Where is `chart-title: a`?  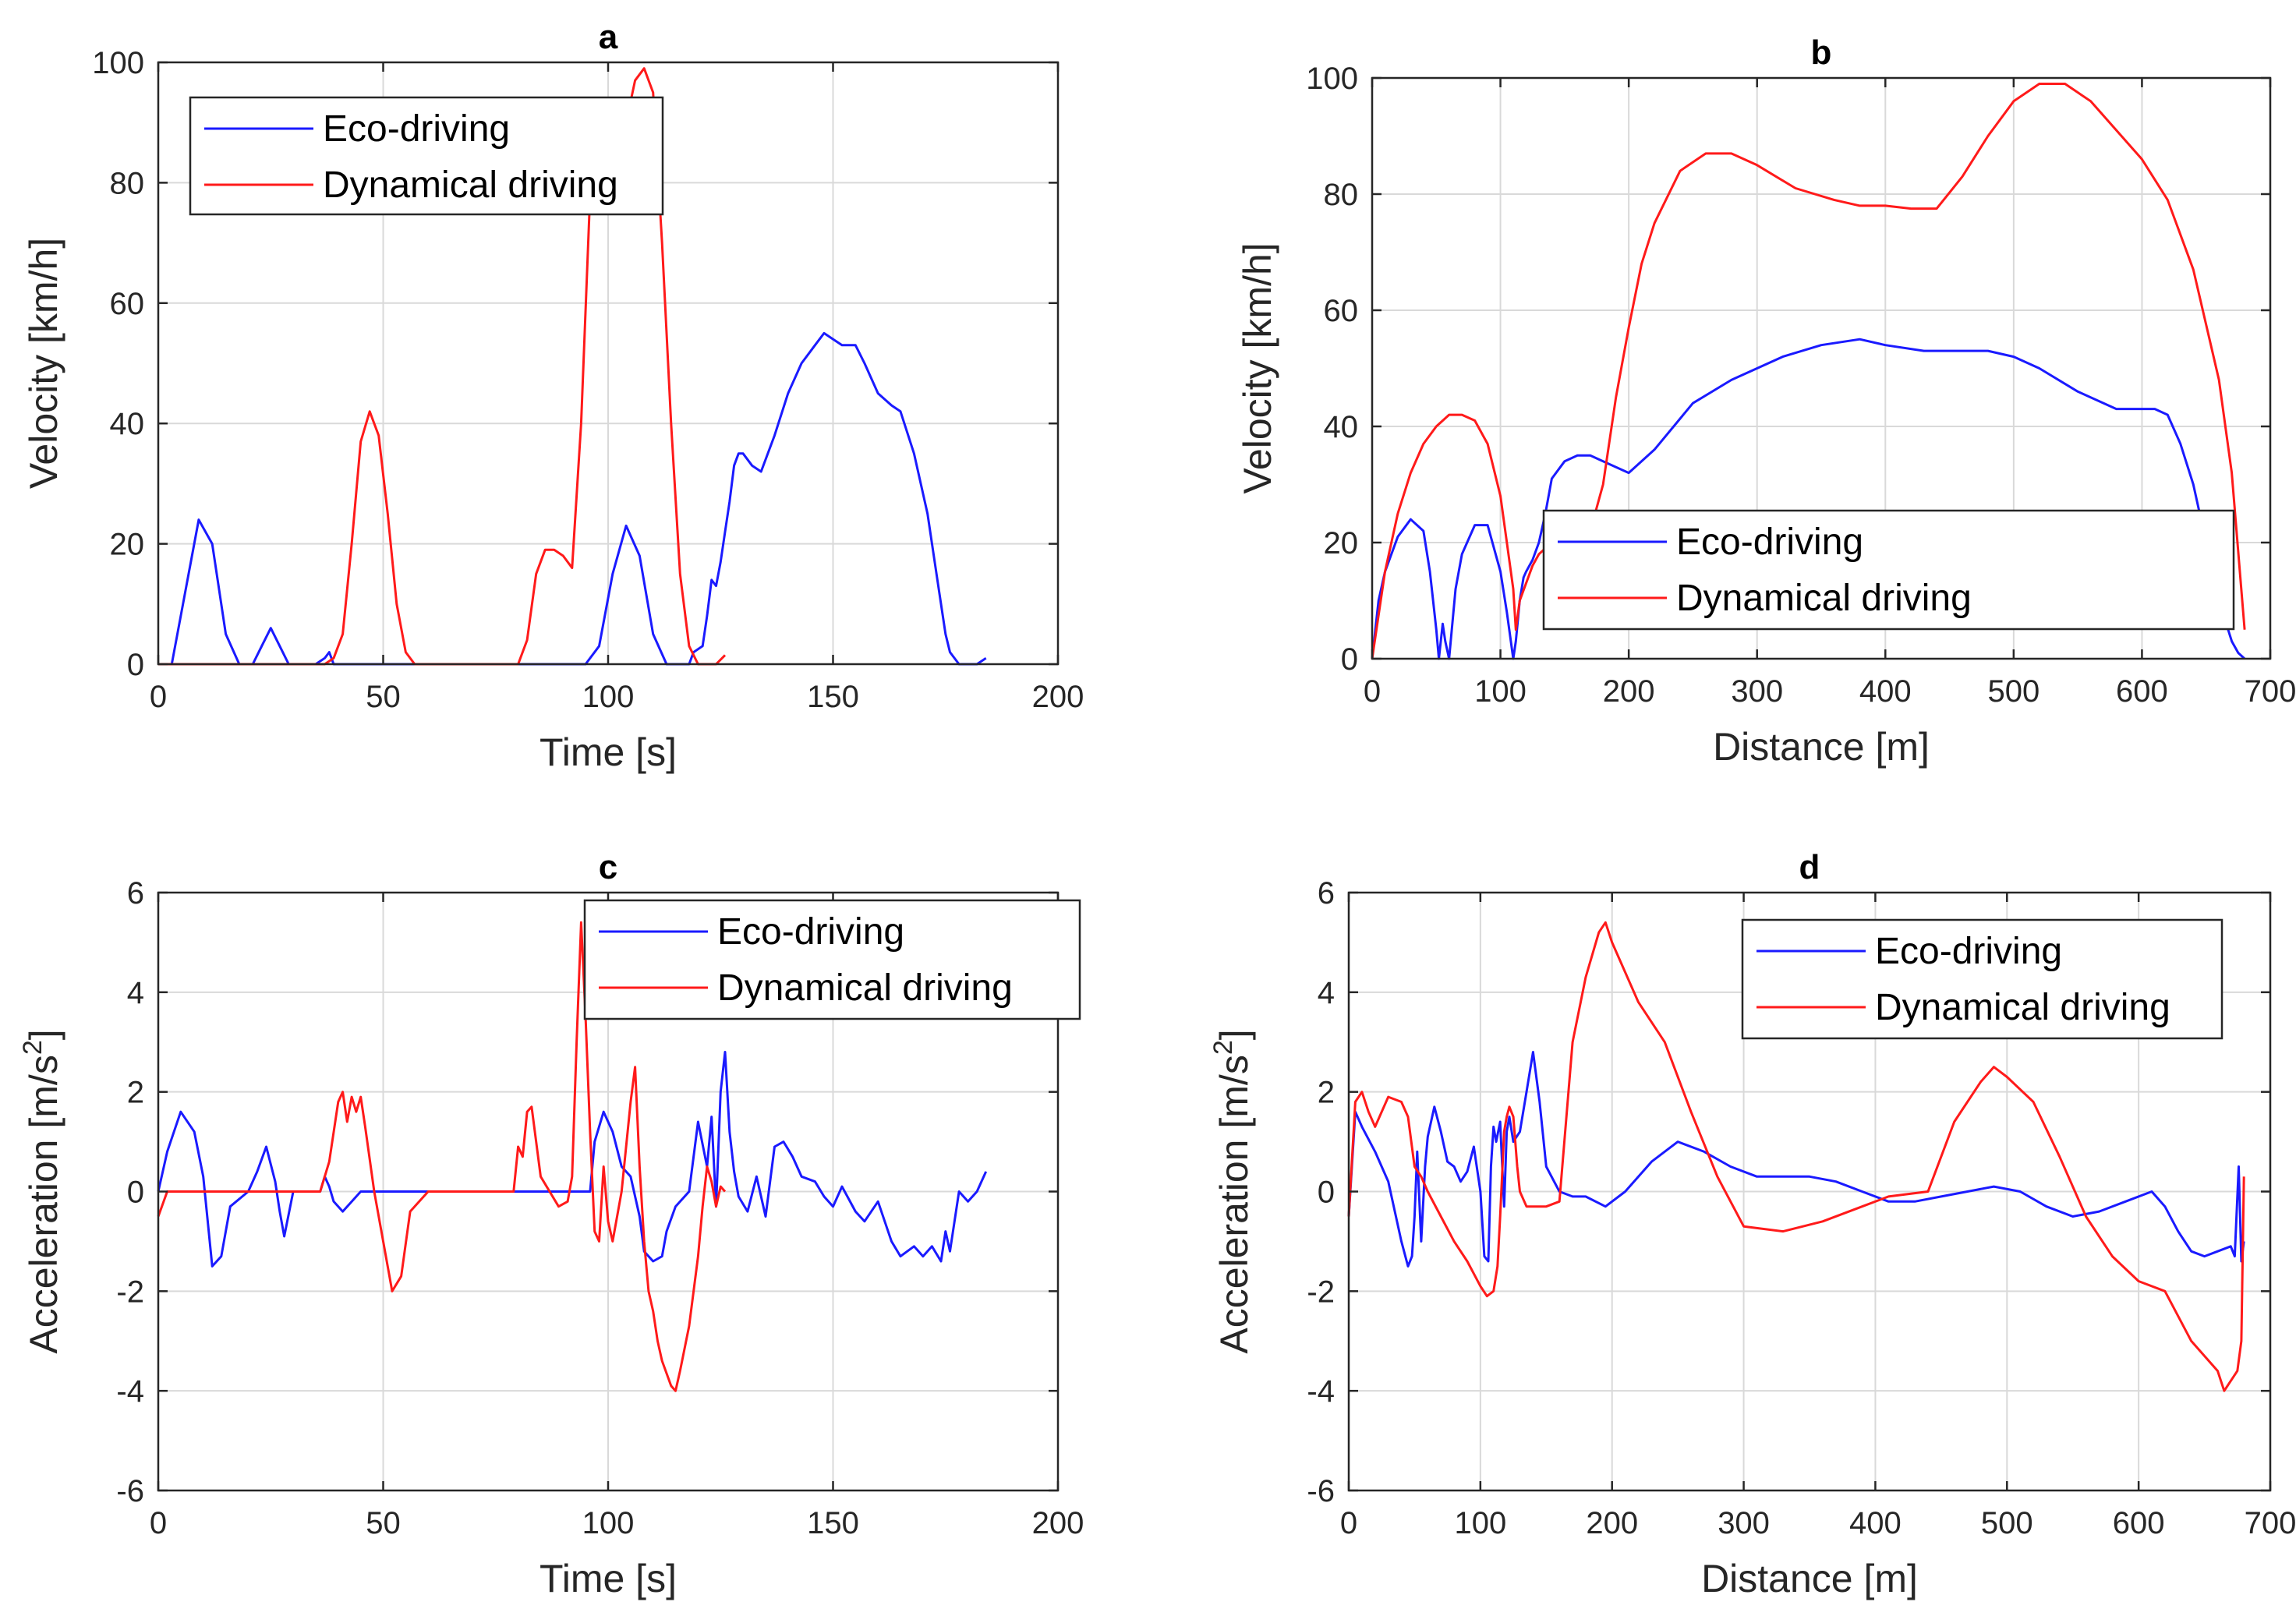 chart-title: a is located at coordinates (608, 37).